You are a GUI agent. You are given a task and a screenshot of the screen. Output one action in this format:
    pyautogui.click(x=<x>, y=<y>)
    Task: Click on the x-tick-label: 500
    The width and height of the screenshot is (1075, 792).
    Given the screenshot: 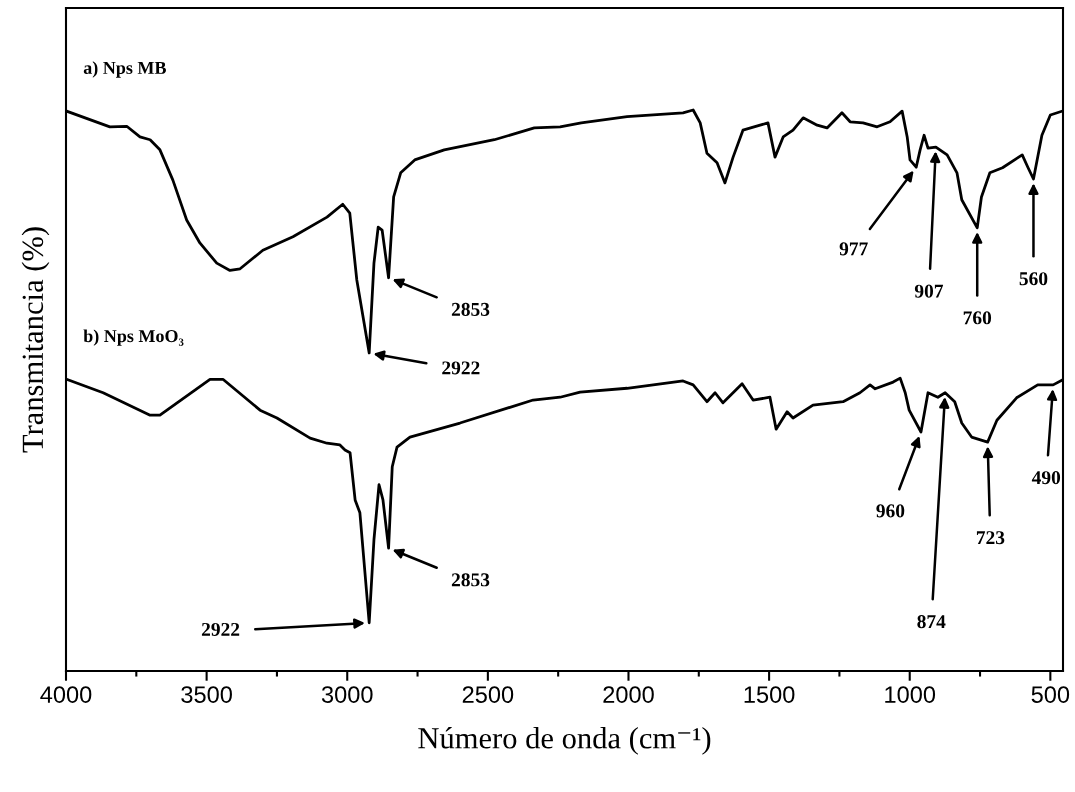 What is the action you would take?
    pyautogui.click(x=1050, y=694)
    